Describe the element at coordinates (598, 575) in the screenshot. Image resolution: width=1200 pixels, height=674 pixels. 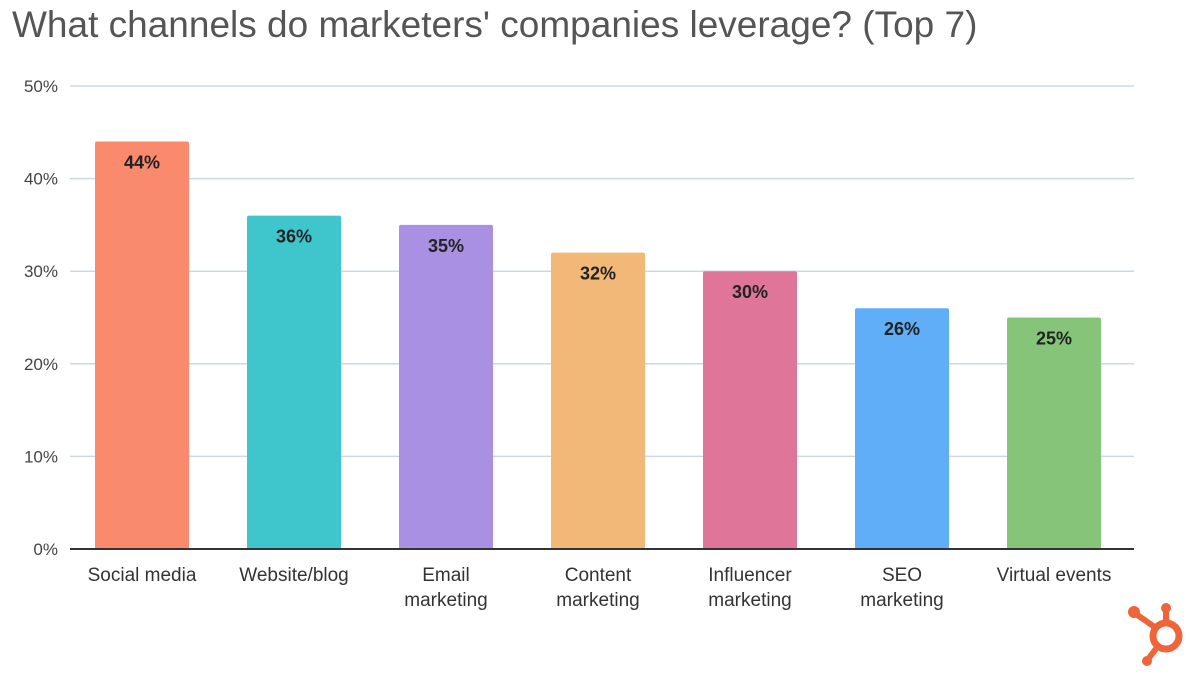
I see `x-tick-label: Content` at that location.